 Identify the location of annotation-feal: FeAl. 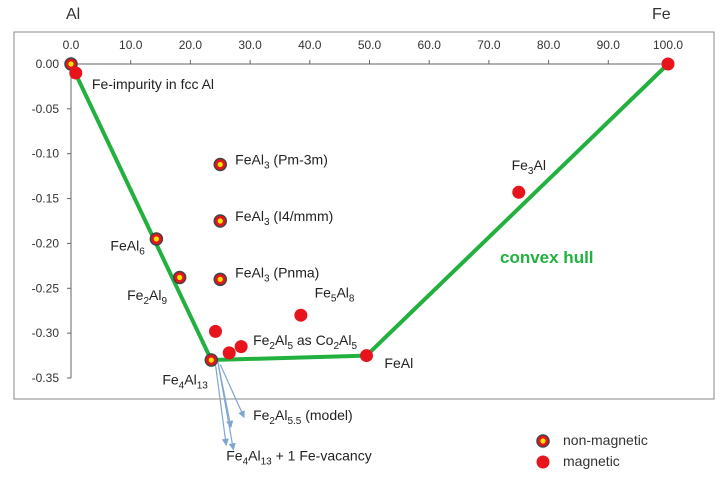
(398, 363).